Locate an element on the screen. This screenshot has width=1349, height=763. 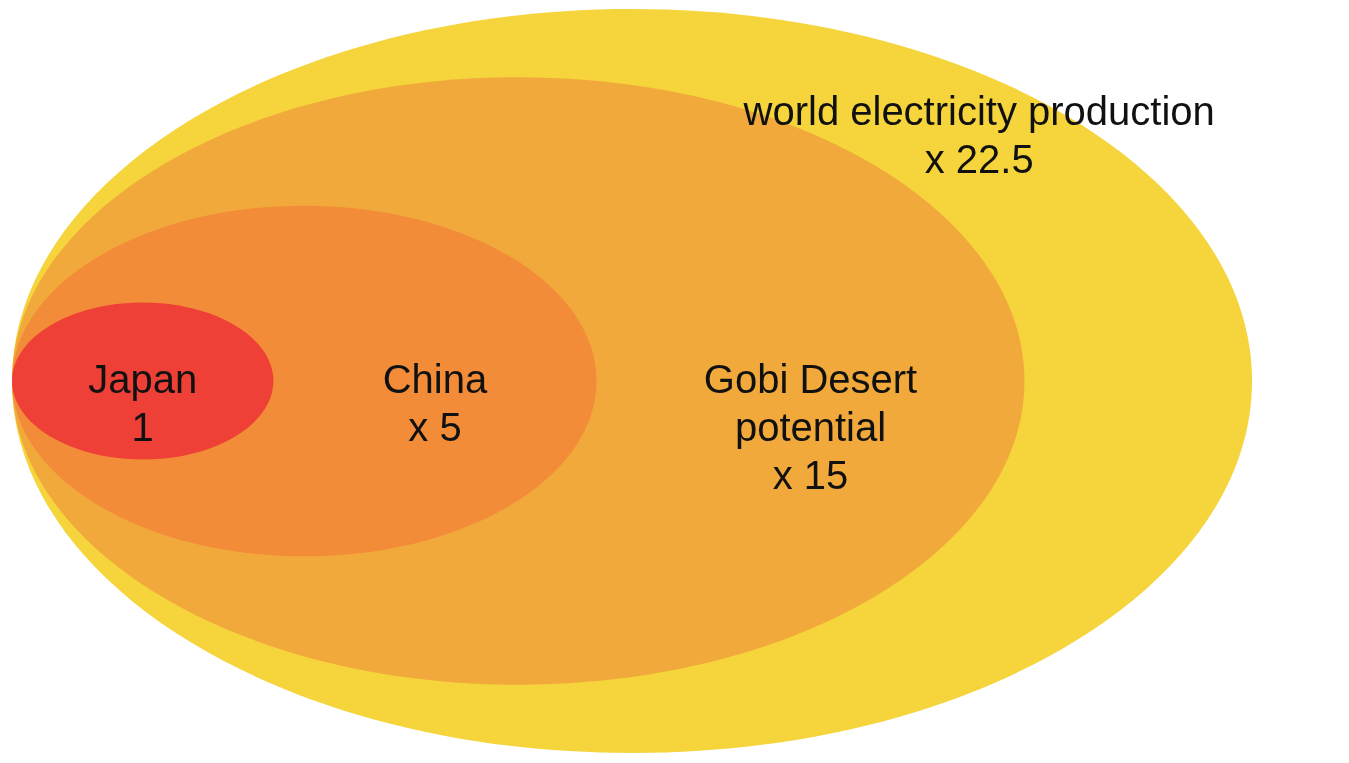
data-label: 1 is located at coordinates (142, 427).